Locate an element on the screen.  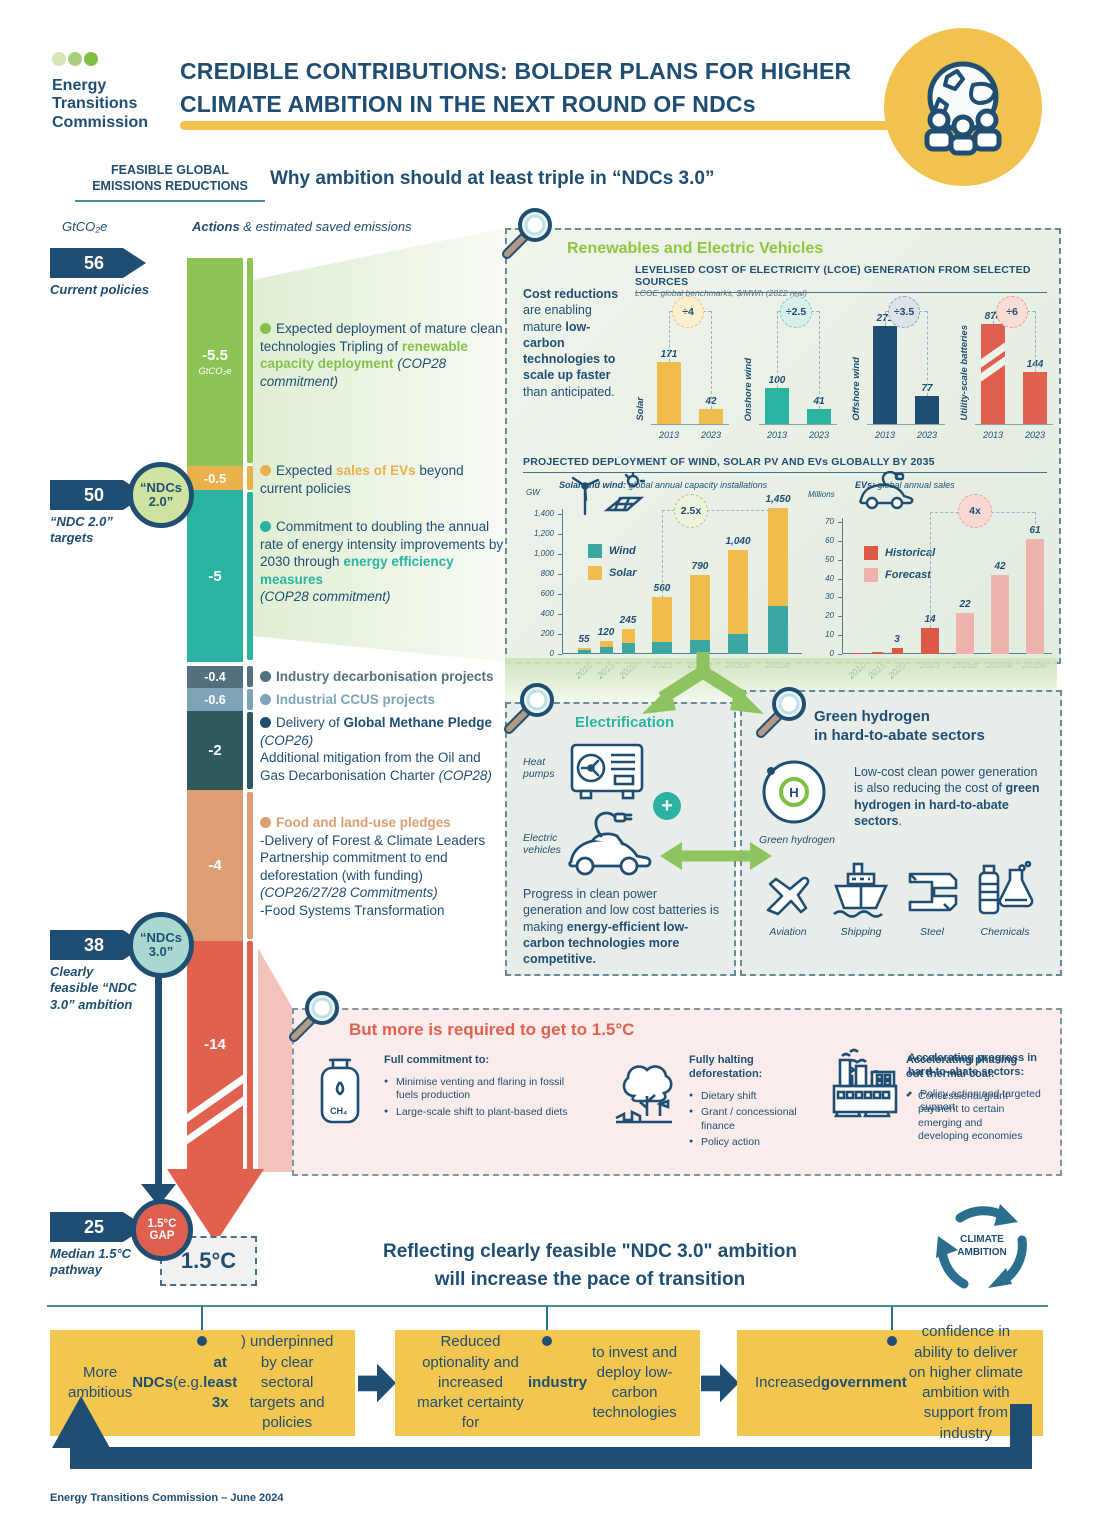
y-tick-label: 0 is located at coordinates (551, 653).